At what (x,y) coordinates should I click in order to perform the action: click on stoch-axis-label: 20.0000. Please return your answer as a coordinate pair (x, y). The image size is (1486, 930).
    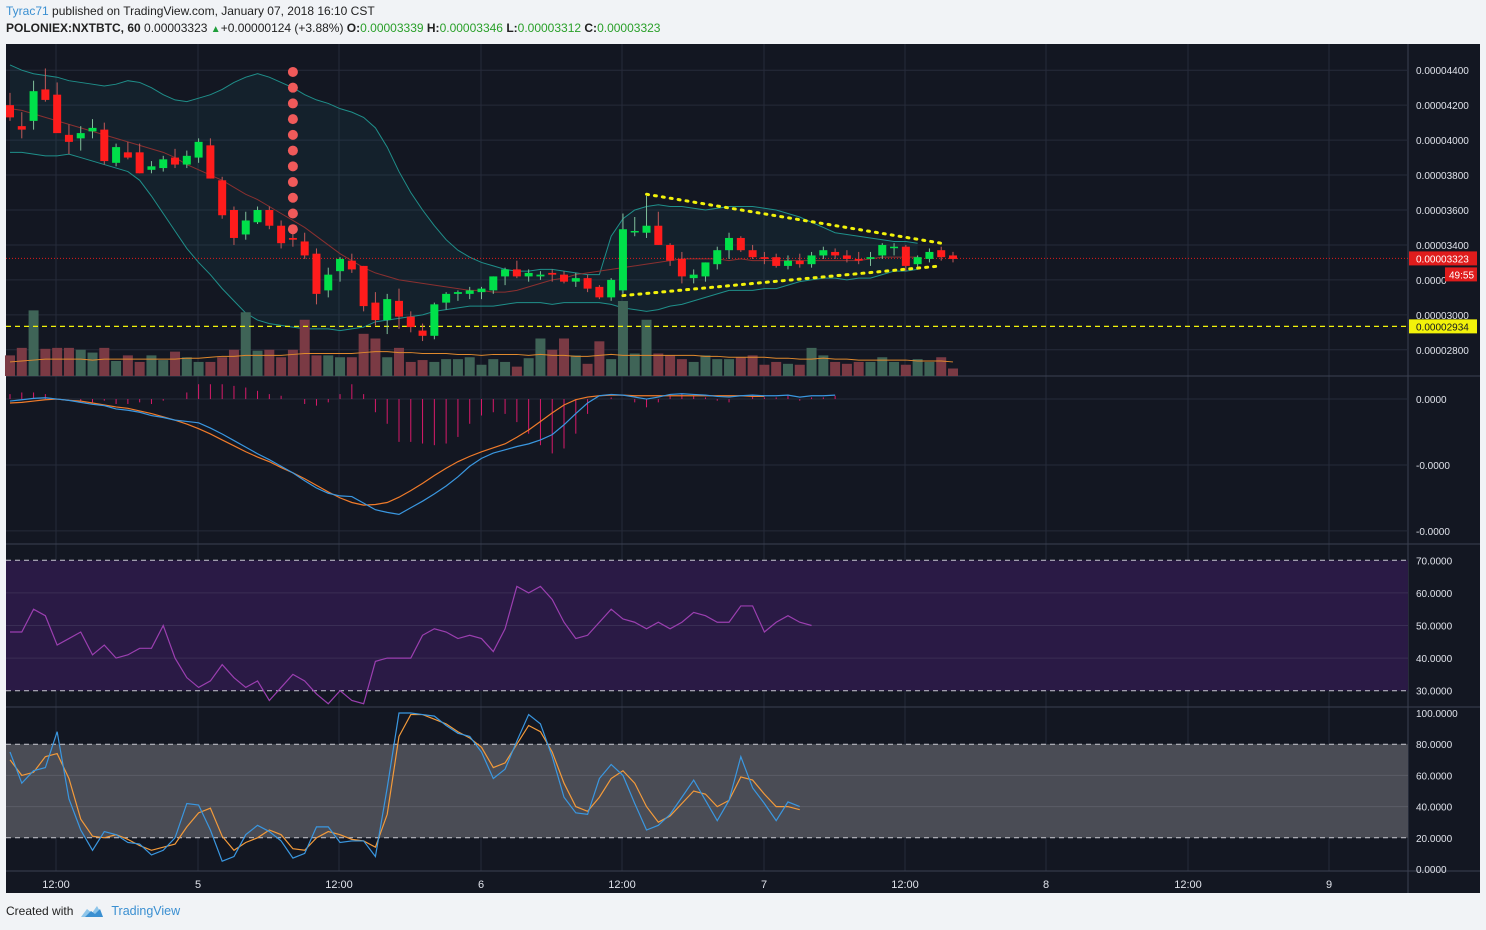
    Looking at the image, I should click on (1434, 839).